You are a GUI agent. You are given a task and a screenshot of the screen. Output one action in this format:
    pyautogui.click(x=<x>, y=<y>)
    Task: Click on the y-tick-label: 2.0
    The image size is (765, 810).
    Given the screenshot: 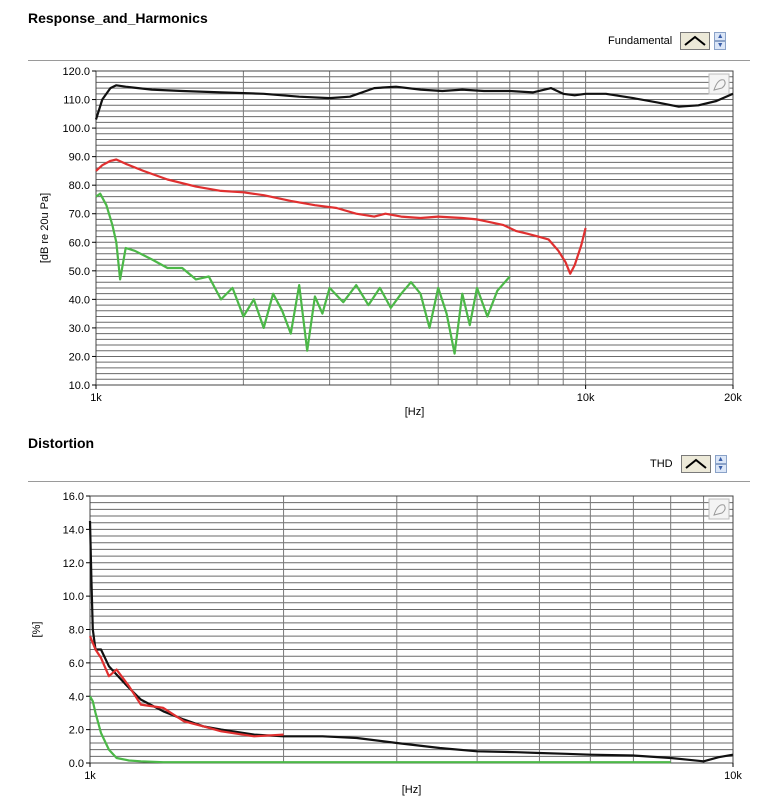 What is the action you would take?
    pyautogui.click(x=76, y=731)
    